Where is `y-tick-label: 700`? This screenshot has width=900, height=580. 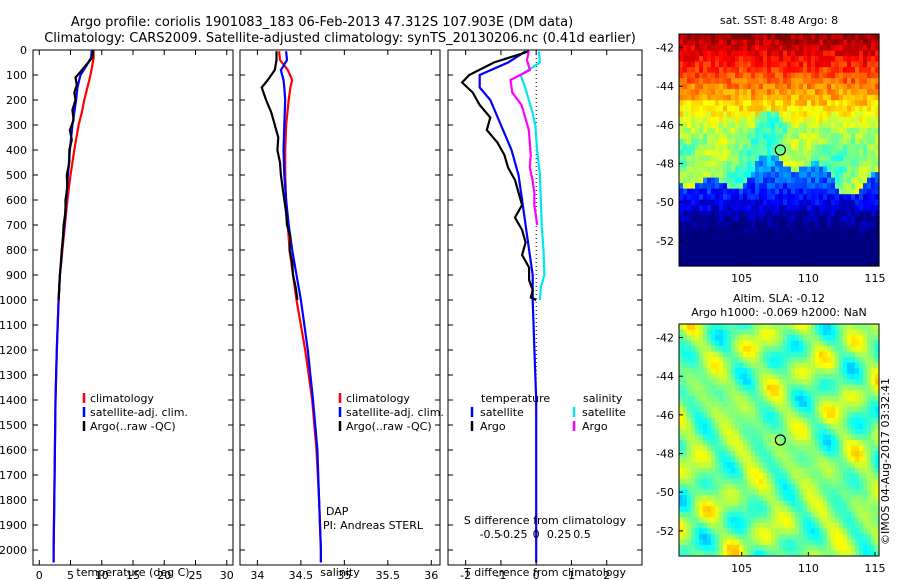
y-tick-label: 700 is located at coordinates (16, 225).